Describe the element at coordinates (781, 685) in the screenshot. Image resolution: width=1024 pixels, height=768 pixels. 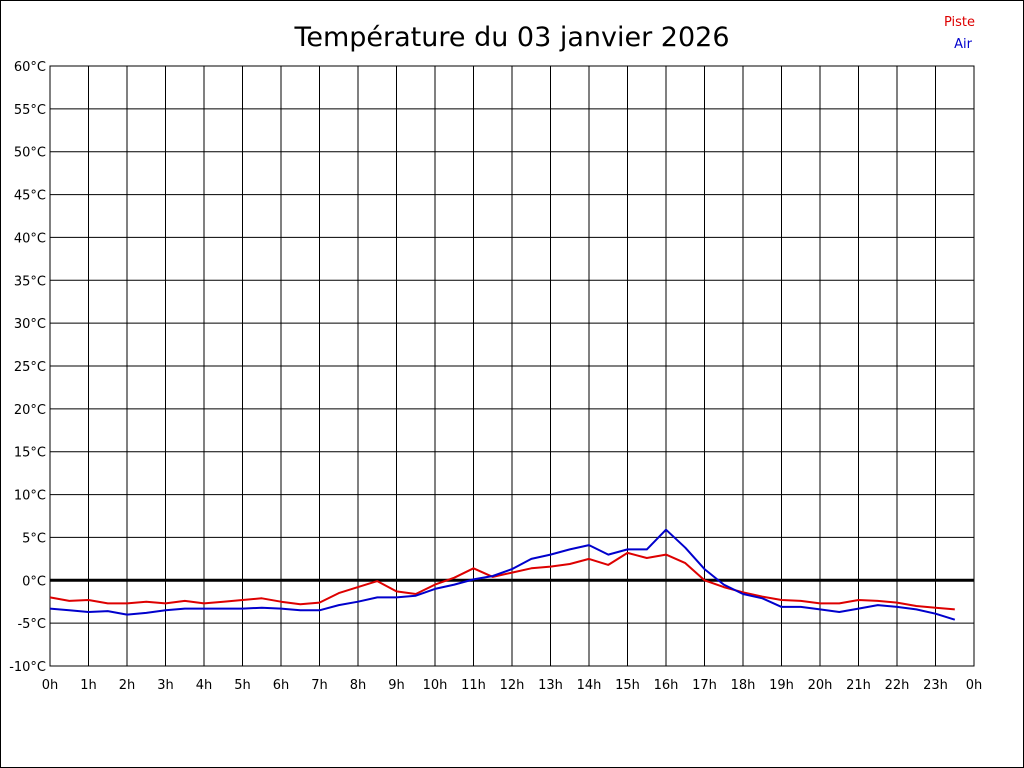
I see `x-tick-label: 19h` at that location.